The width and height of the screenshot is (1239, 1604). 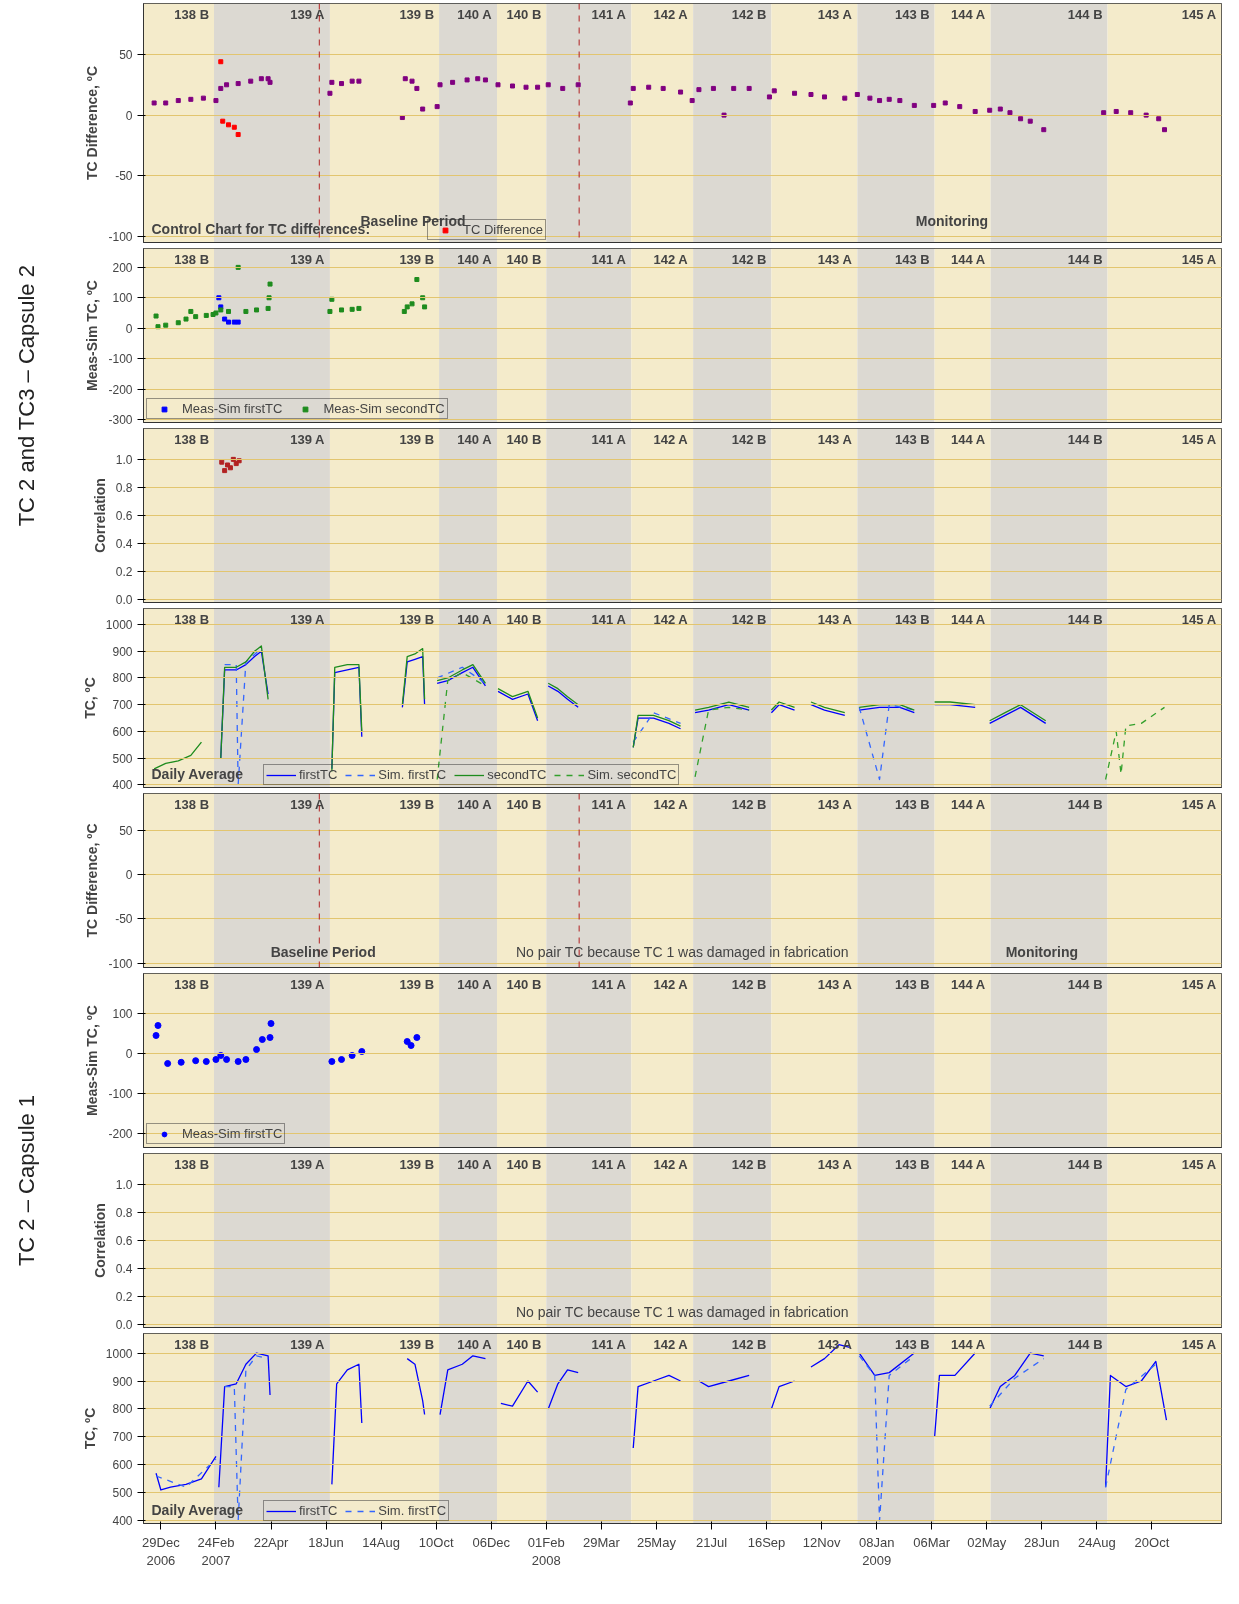 I want to click on annotation: Baseline Period, so click(x=323, y=951).